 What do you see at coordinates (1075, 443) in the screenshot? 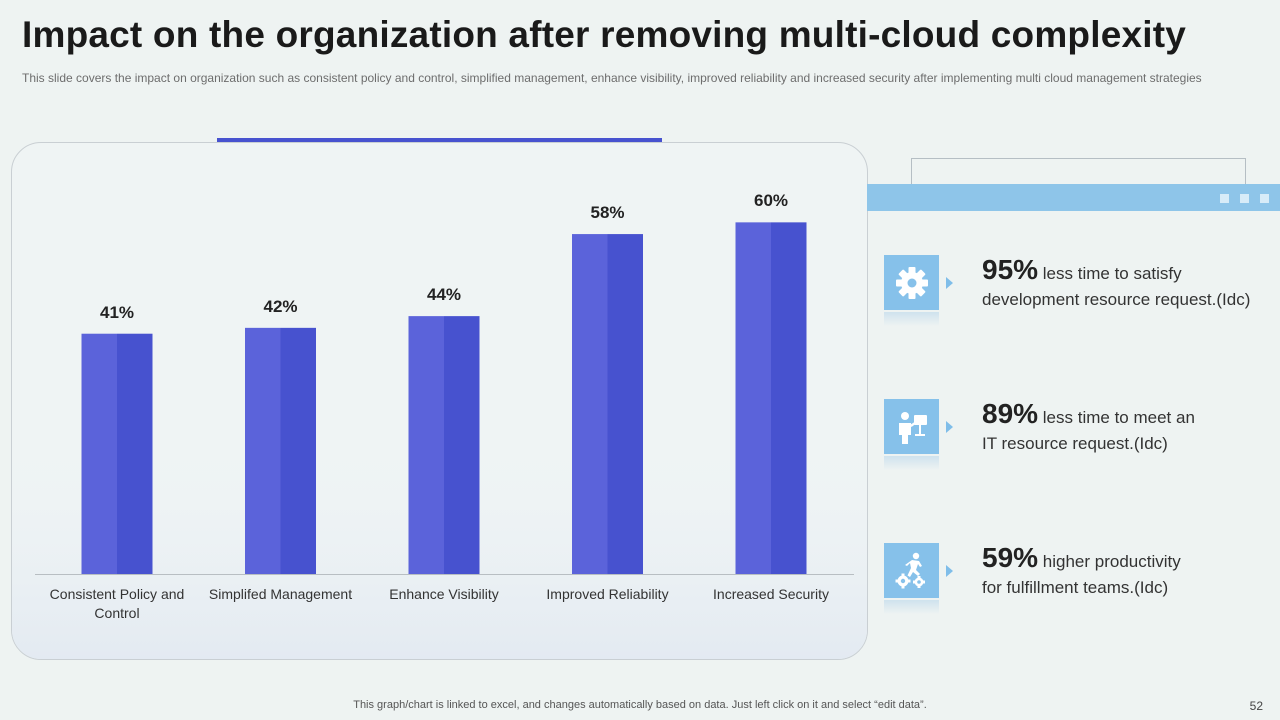
I see `stat-text-line2: IT resource request.(Idc)` at bounding box center [1075, 443].